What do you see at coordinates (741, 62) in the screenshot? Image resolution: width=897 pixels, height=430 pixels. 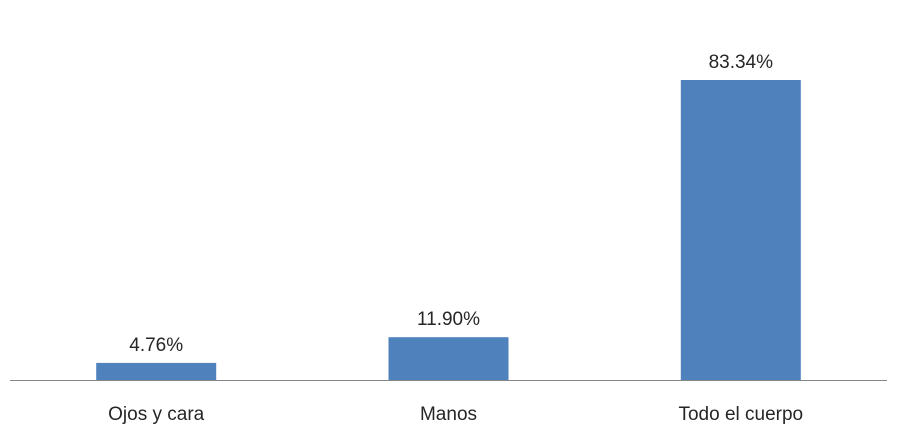 I see `data-label-2: 83.34%` at bounding box center [741, 62].